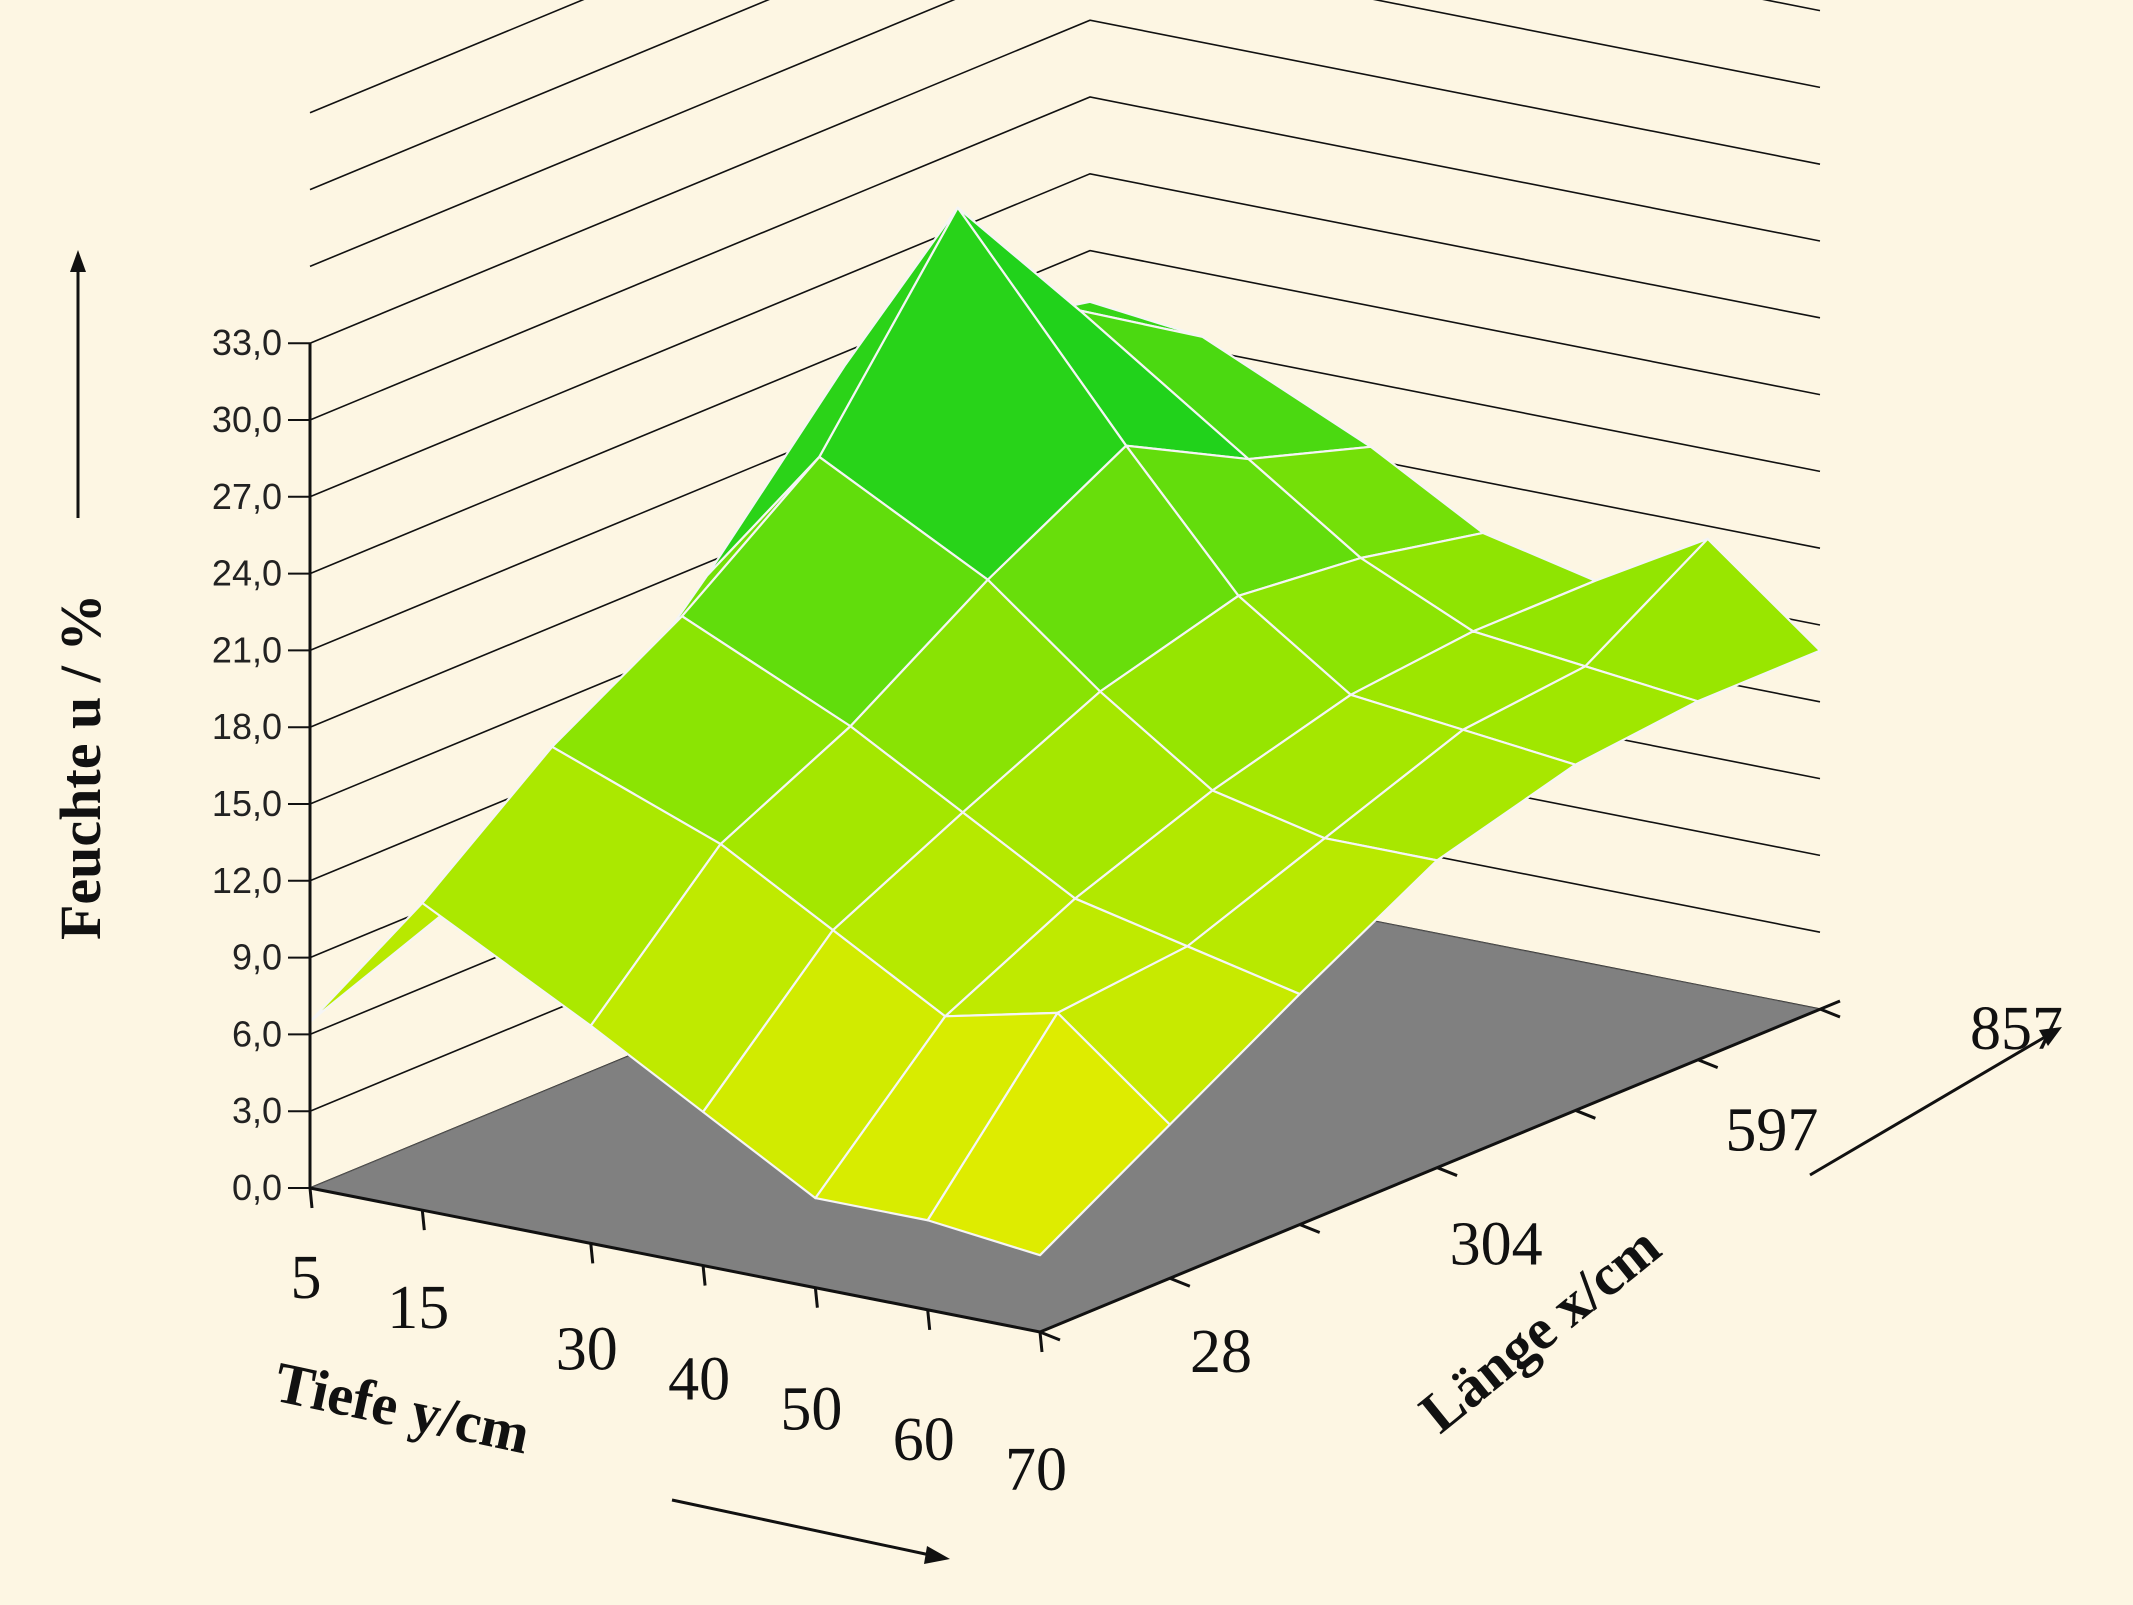  I want to click on z-tick-label: 30,0, so click(247, 419).